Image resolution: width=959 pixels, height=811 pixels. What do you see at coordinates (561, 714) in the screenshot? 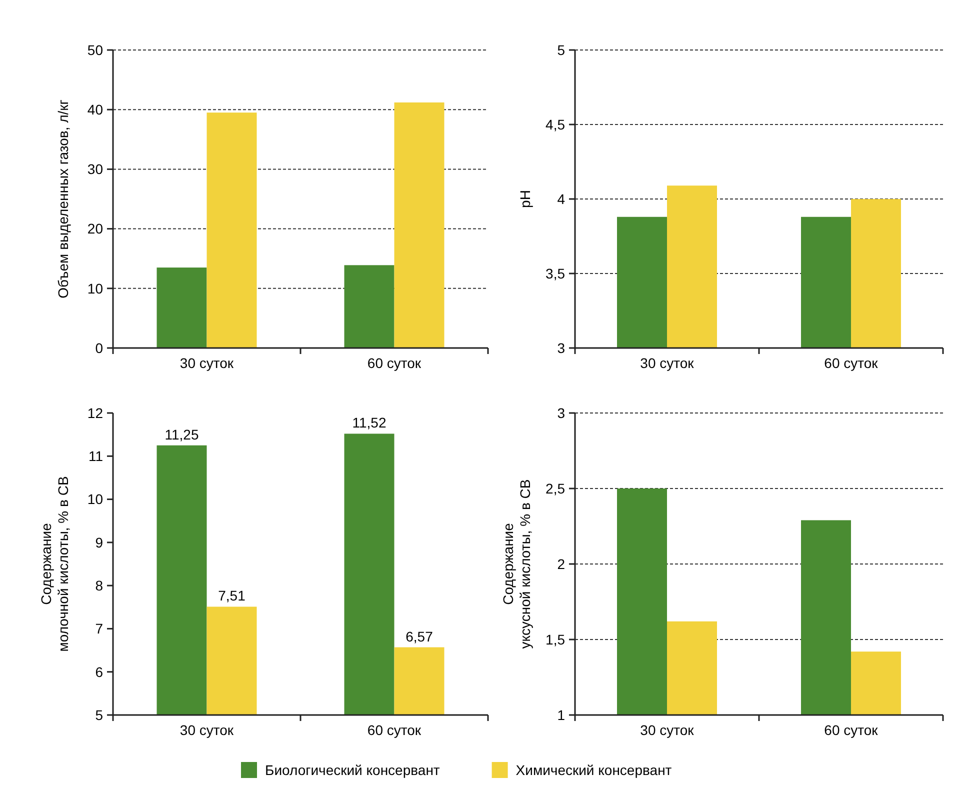
I see `y-tick-label: 1` at bounding box center [561, 714].